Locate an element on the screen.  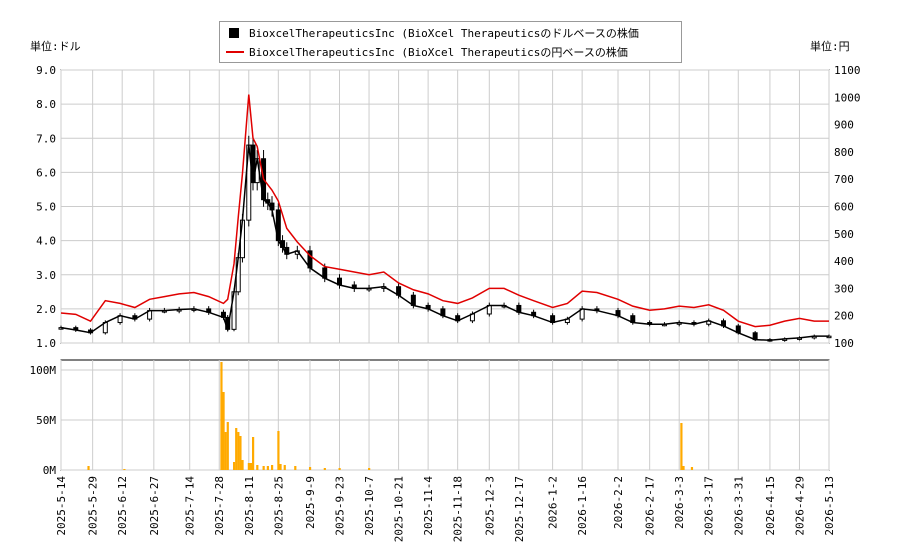
x-tick-label: 2025-9-9 is located at coordinates (310, 502).